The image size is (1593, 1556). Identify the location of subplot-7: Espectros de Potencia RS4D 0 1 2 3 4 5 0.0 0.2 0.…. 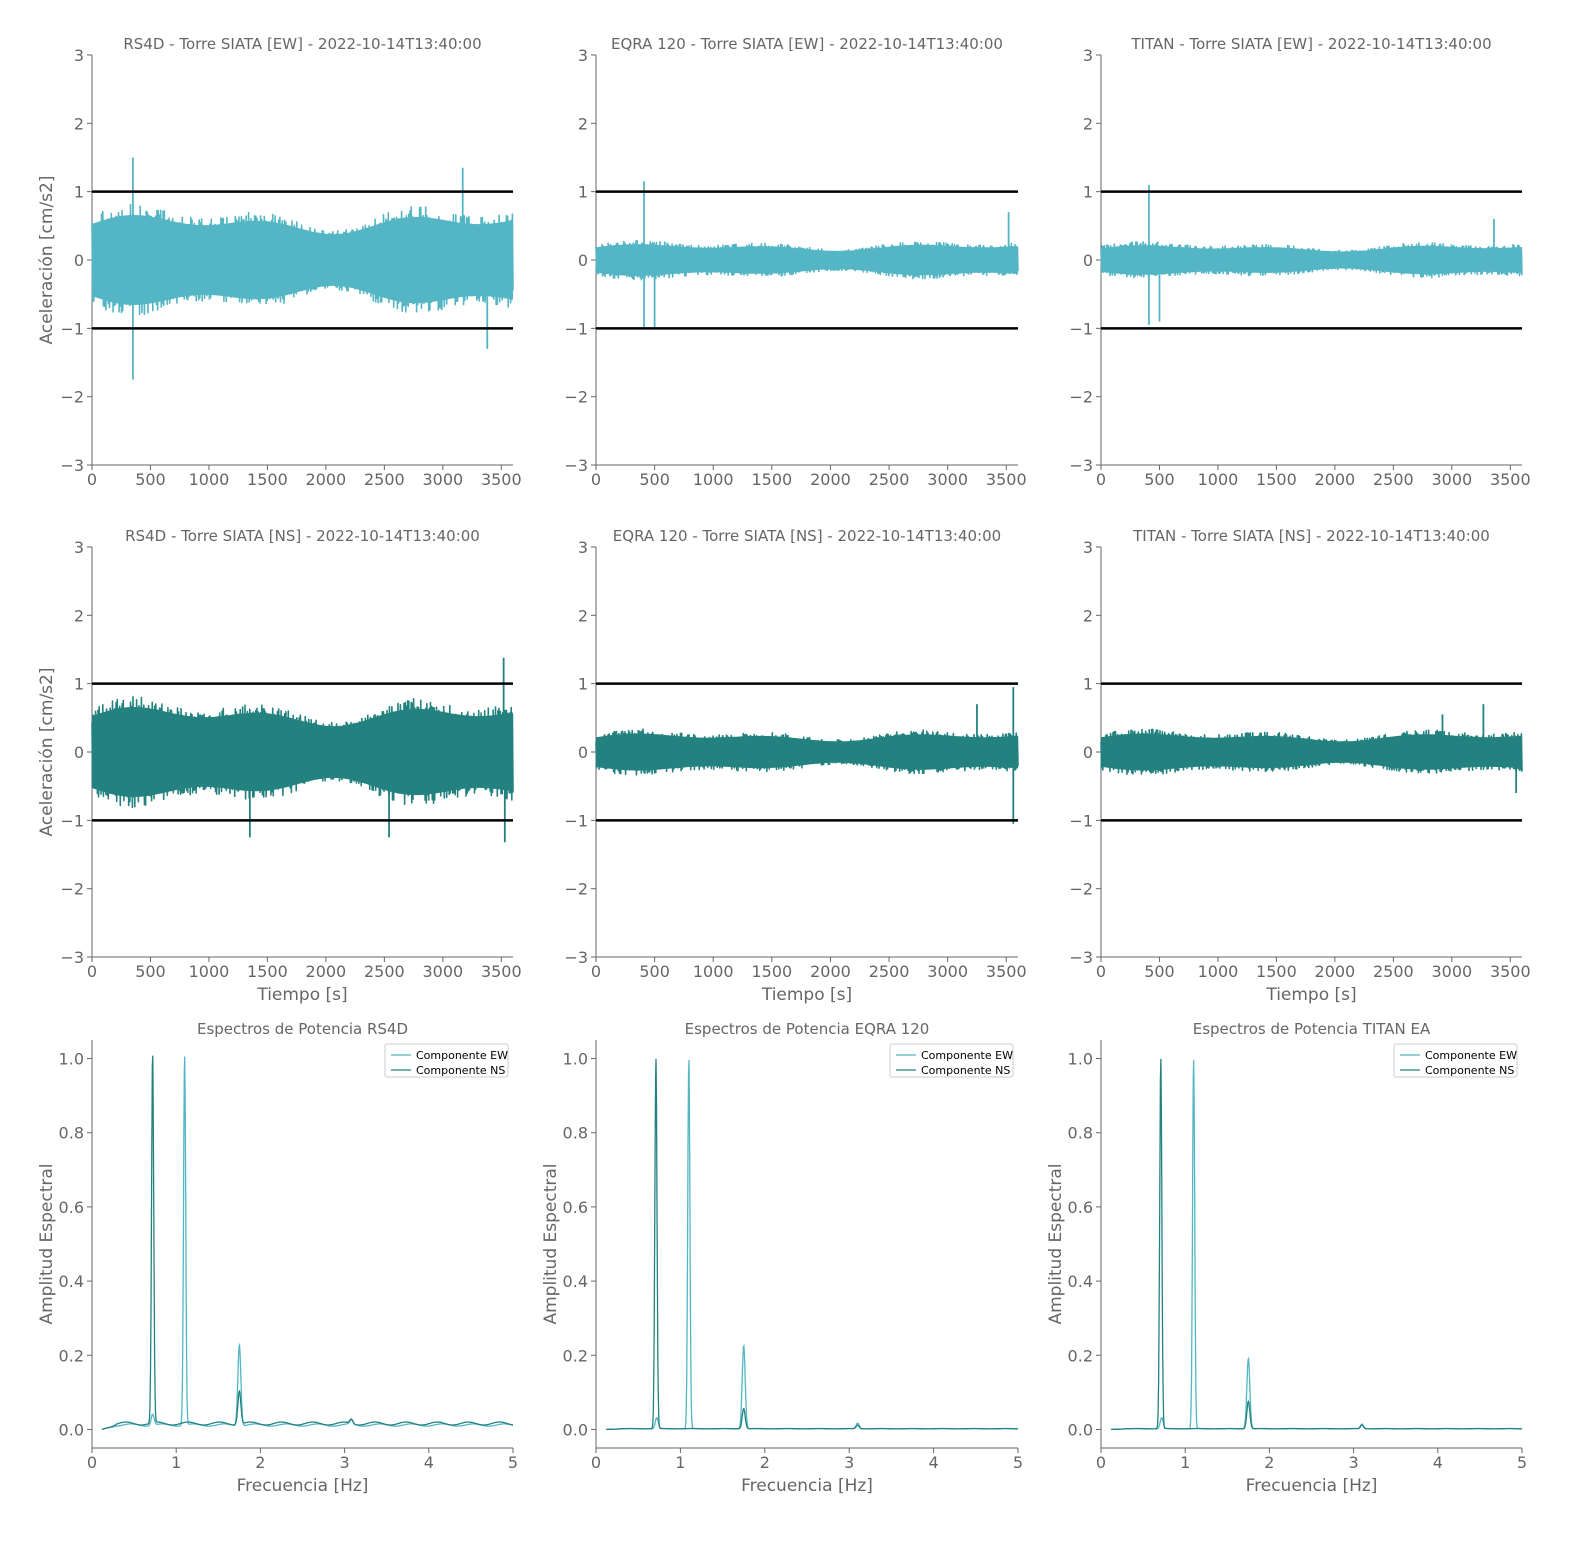
(277, 1258).